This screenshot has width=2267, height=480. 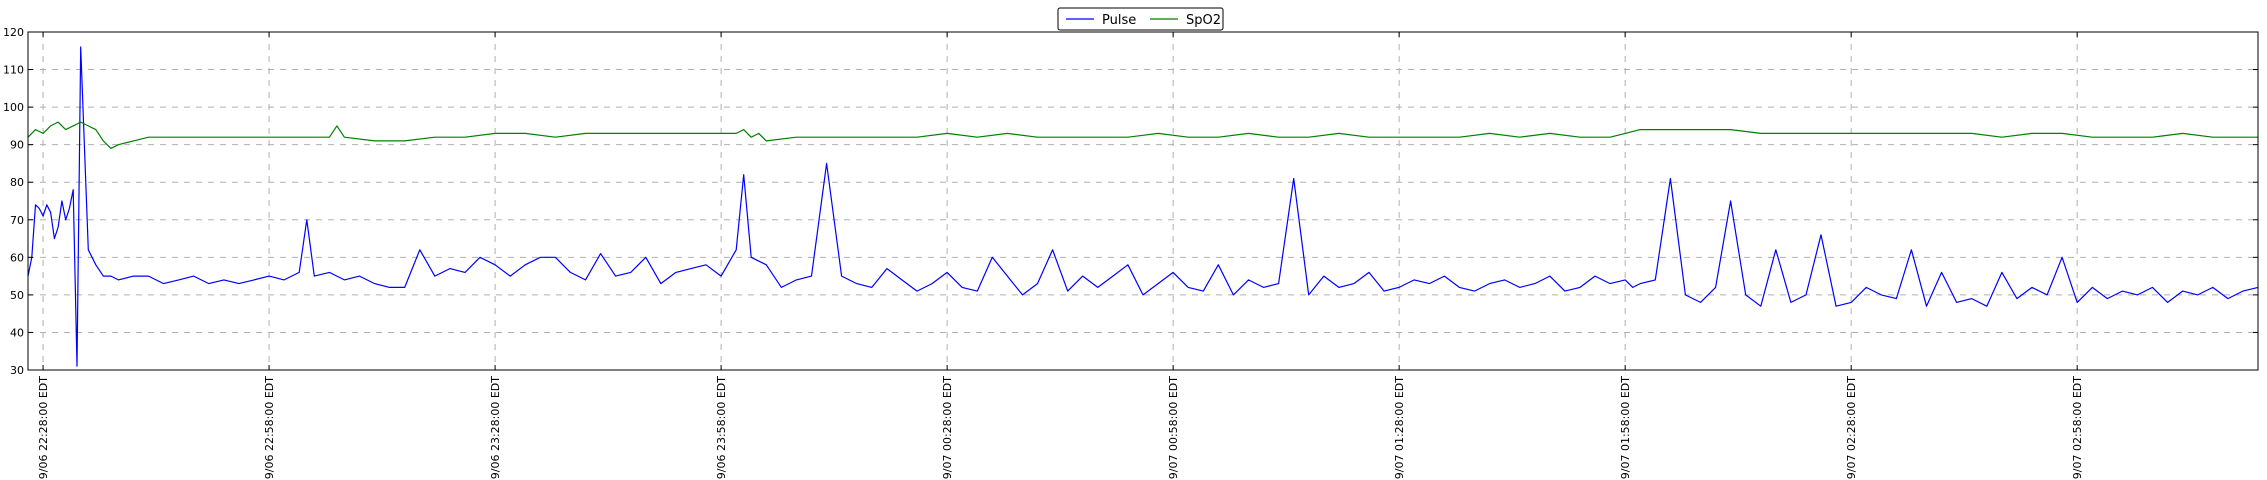 What do you see at coordinates (17, 220) in the screenshot?
I see `y-tick-label: 70` at bounding box center [17, 220].